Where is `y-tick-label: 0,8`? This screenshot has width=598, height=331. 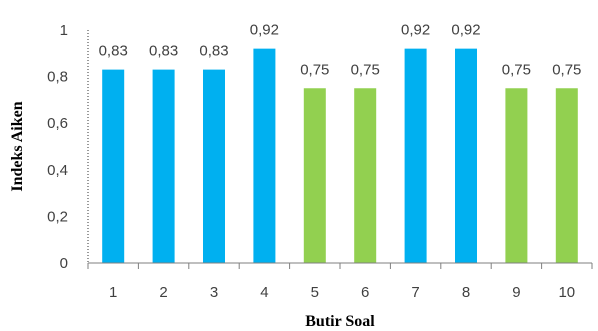
y-tick-label: 0,8 is located at coordinates (57, 77).